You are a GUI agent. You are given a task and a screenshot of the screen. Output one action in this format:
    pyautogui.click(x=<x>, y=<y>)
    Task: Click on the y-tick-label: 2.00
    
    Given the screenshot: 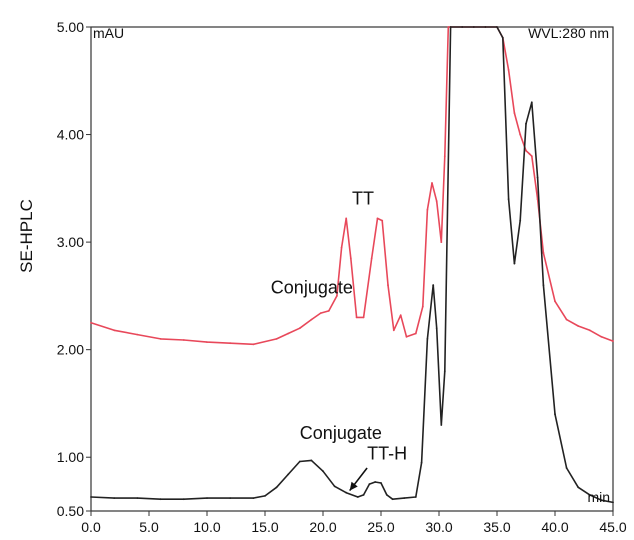 What is the action you would take?
    pyautogui.click(x=70, y=350)
    